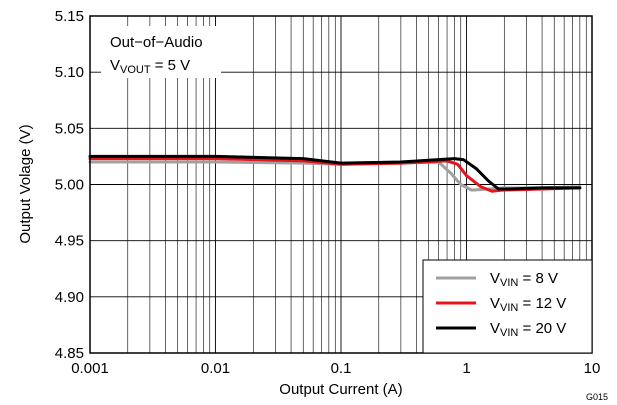 The width and height of the screenshot is (617, 405). I want to click on x-axis-title: Output Current (A), so click(340, 389).